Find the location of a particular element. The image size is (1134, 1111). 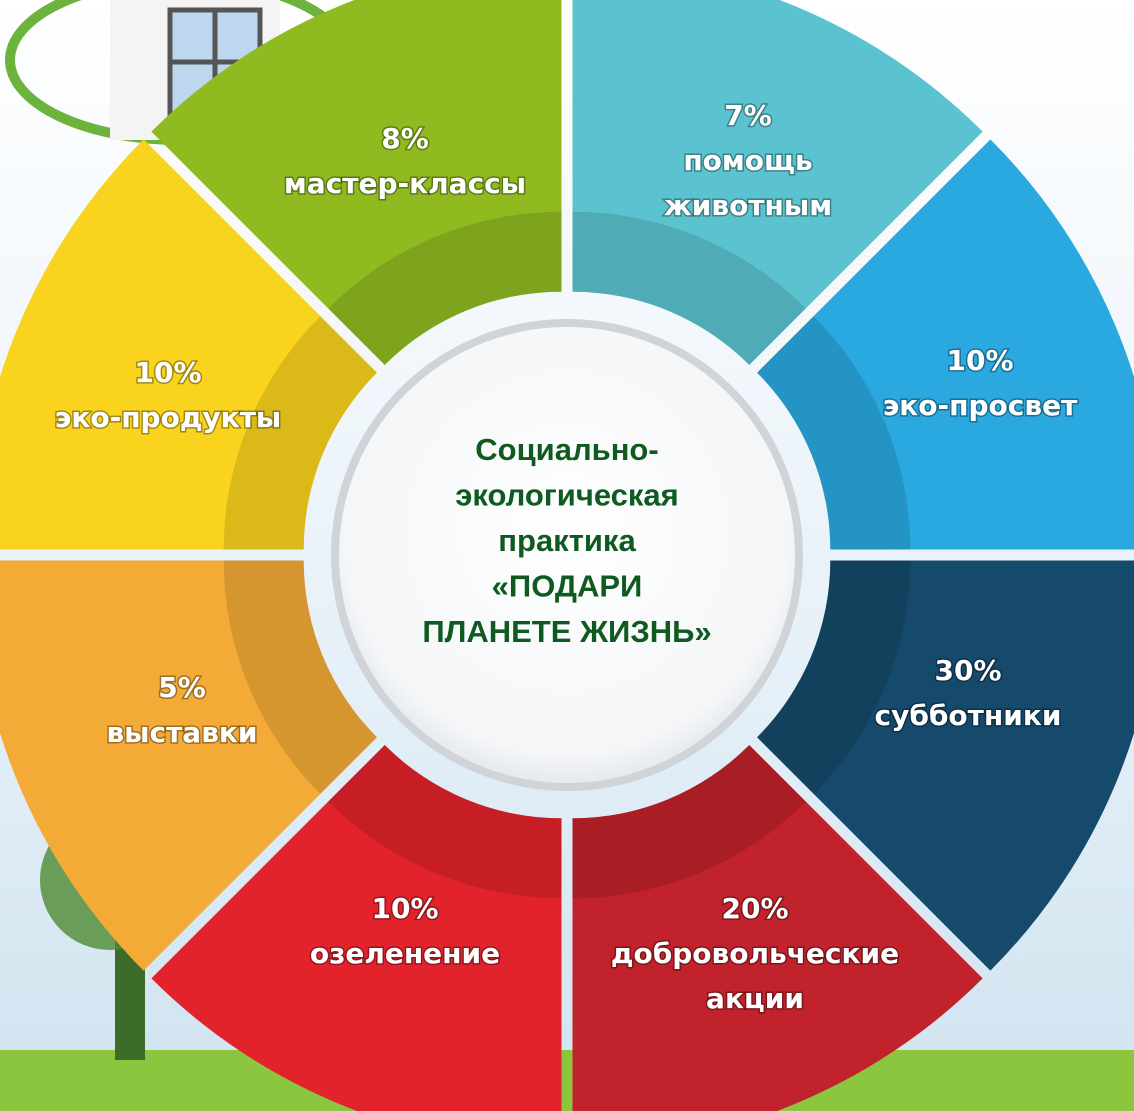

segment: 10% эко-продукты is located at coordinates (188, 344).